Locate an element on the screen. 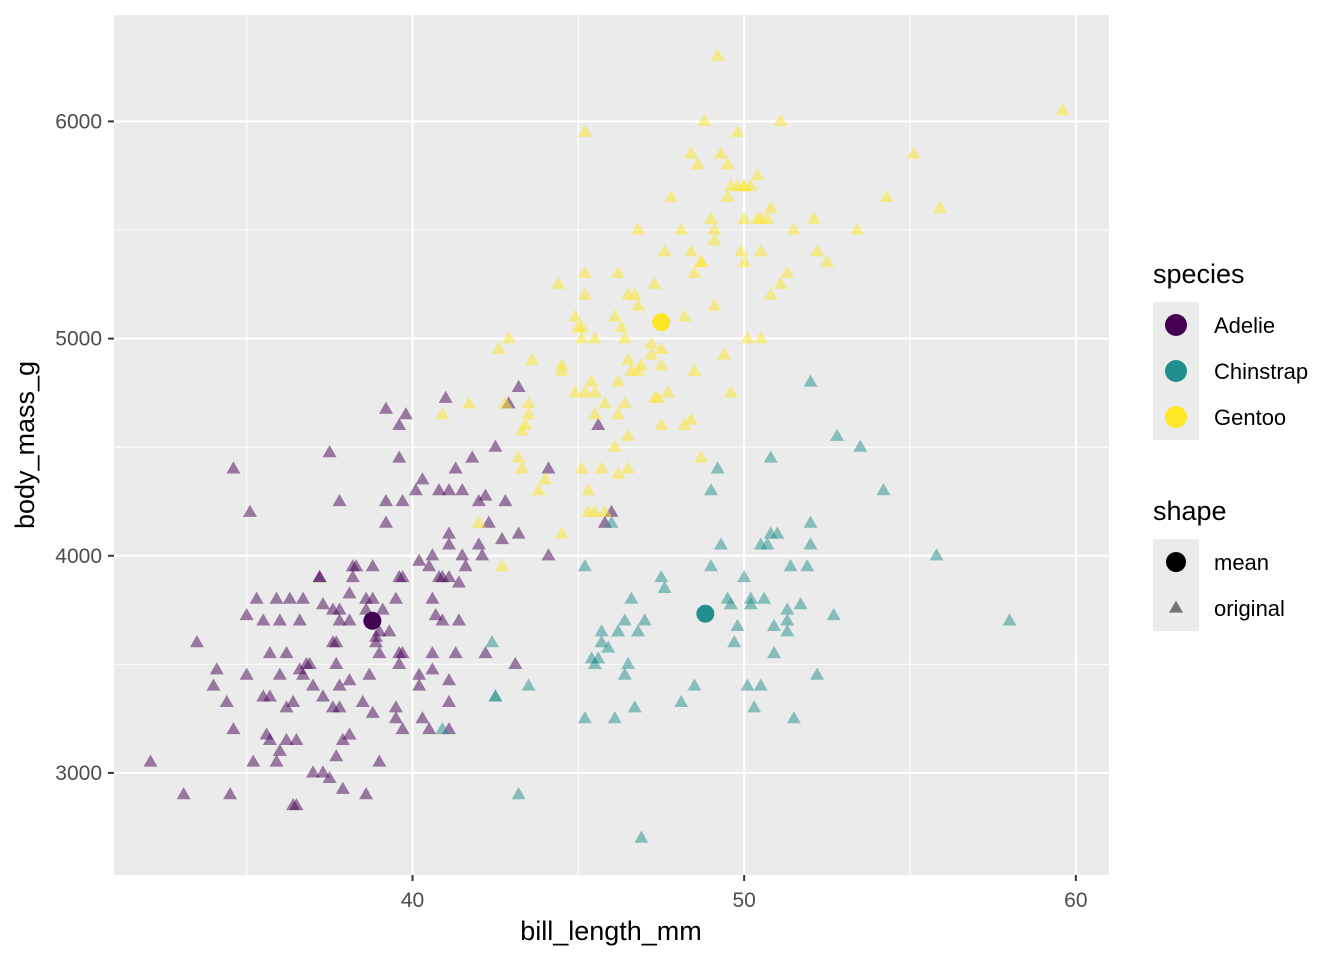  legend-label-mean: mean is located at coordinates (1241, 562).